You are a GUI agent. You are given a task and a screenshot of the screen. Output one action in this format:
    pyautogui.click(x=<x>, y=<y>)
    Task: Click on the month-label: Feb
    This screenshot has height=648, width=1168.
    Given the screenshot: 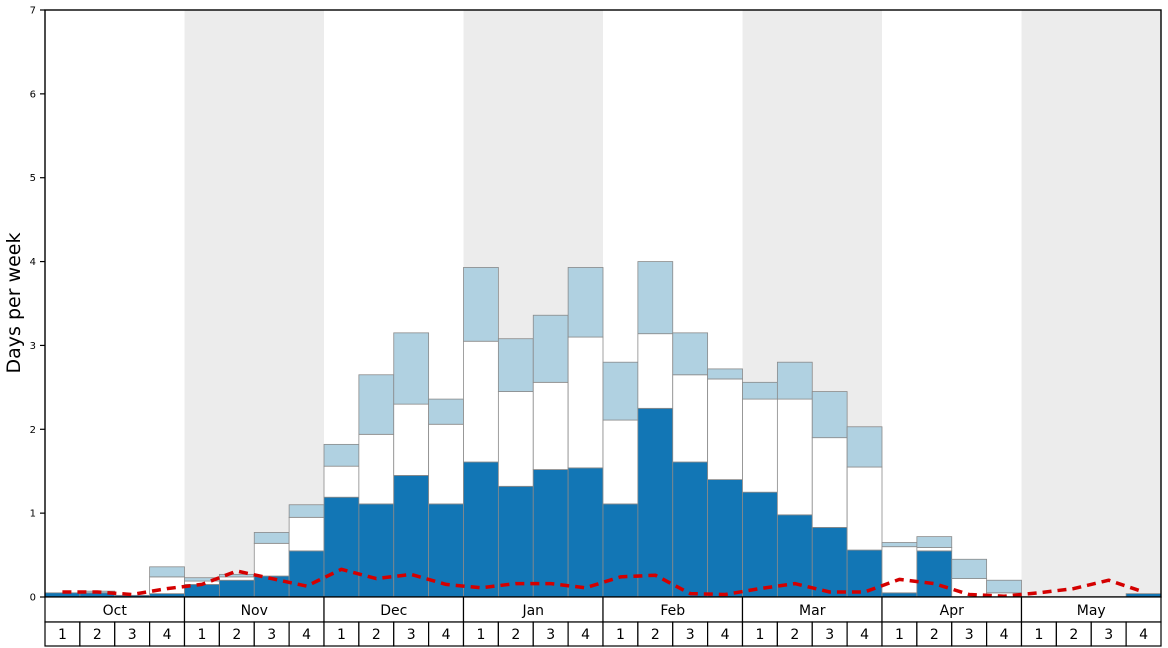 What is the action you would take?
    pyautogui.click(x=672, y=611)
    